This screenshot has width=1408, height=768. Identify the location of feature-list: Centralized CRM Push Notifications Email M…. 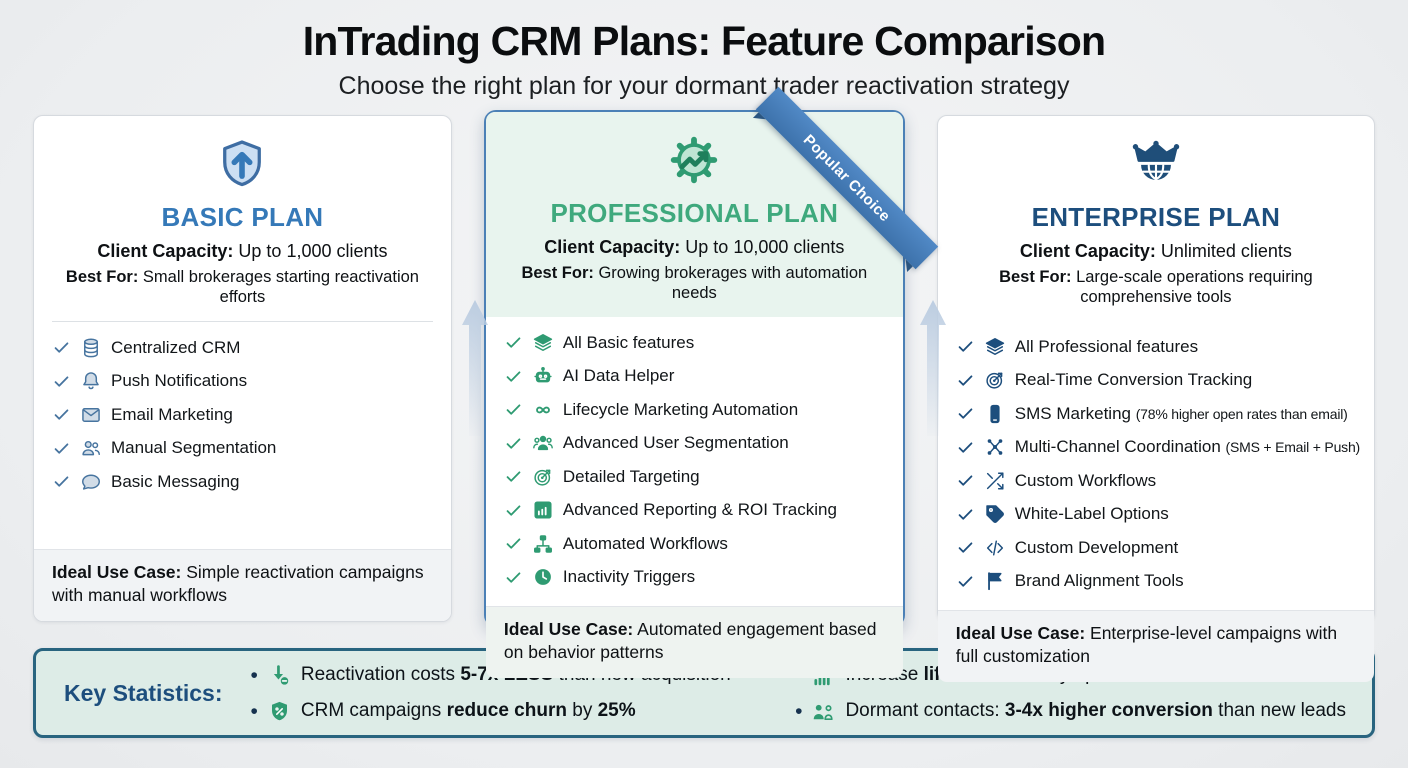
(242, 435).